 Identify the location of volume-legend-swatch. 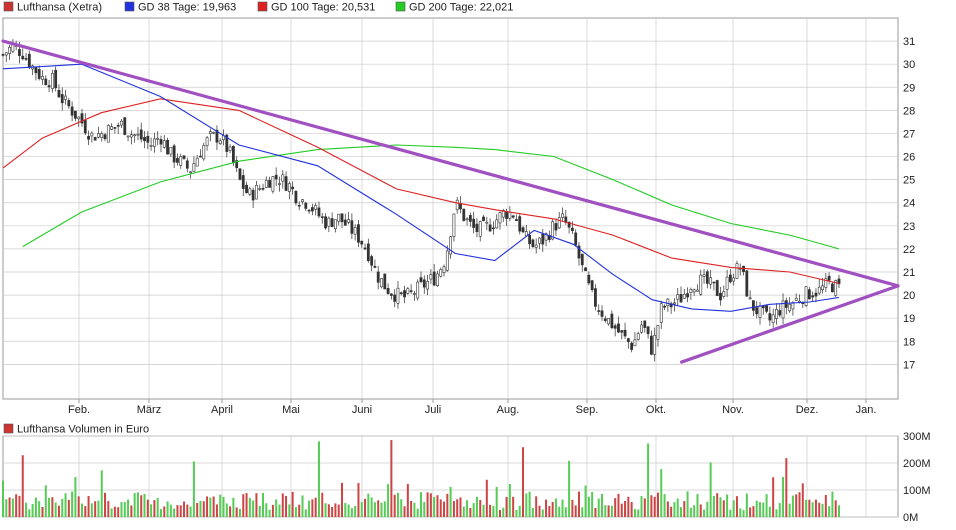
(8, 428).